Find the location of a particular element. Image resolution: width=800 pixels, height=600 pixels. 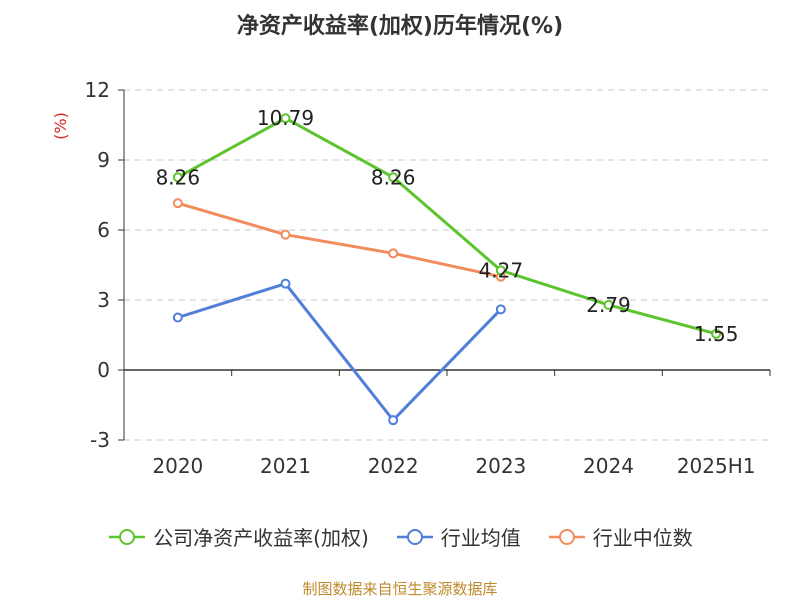

x-tick-label: 2023 is located at coordinates (500, 466).